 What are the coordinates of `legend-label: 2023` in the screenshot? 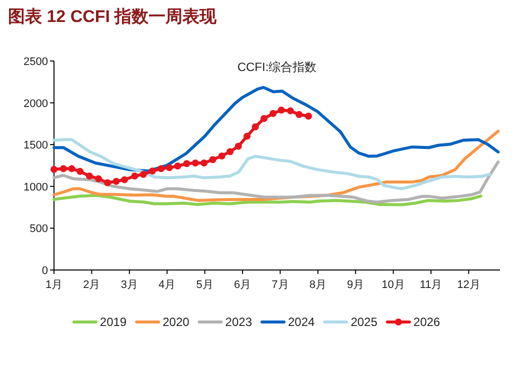 It's located at (238, 322).